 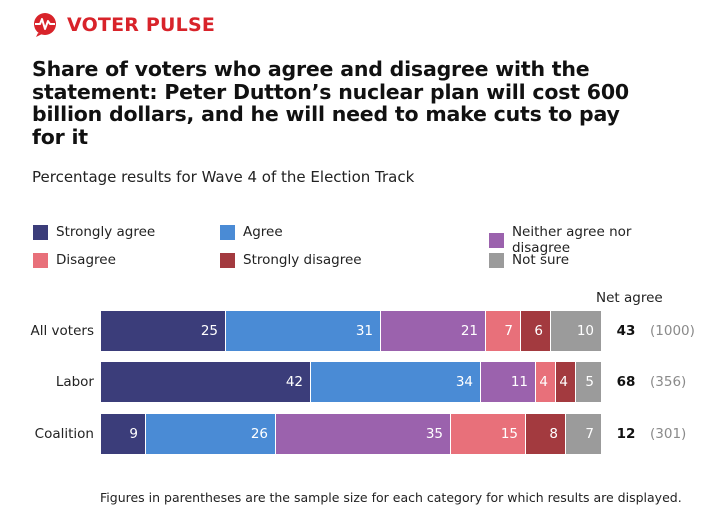 What do you see at coordinates (294, 382) in the screenshot?
I see `bar-value-label: 42` at bounding box center [294, 382].